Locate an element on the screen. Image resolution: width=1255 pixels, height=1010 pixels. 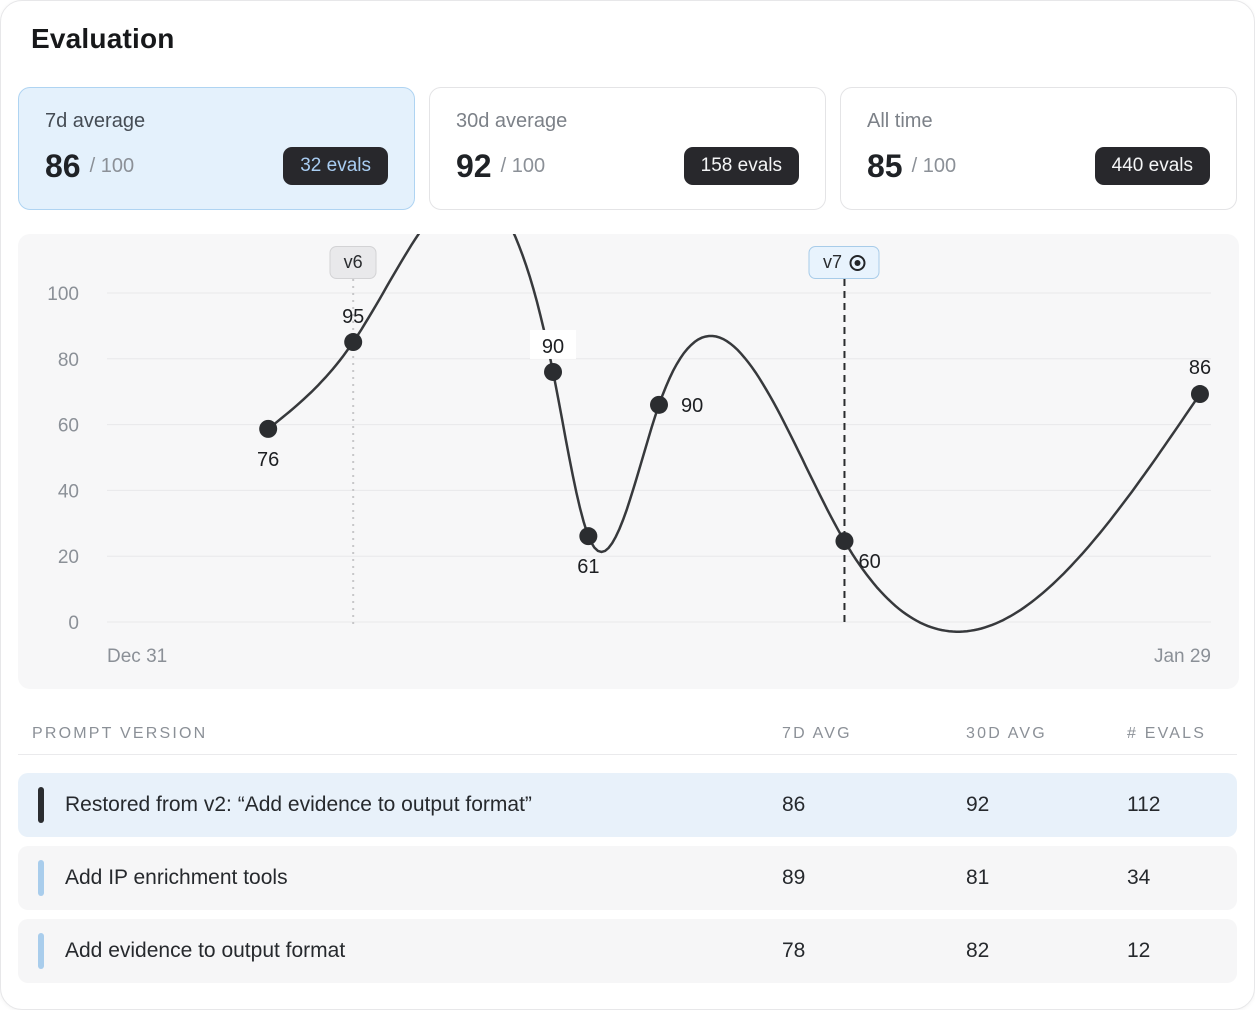
page-title: Evaluation is located at coordinates (103, 38).